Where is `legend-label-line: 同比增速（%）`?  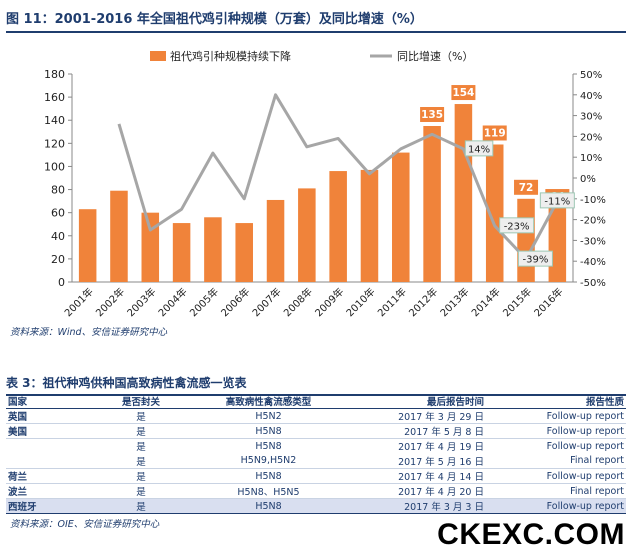 legend-label-line: 同比增速（%） is located at coordinates (435, 56).